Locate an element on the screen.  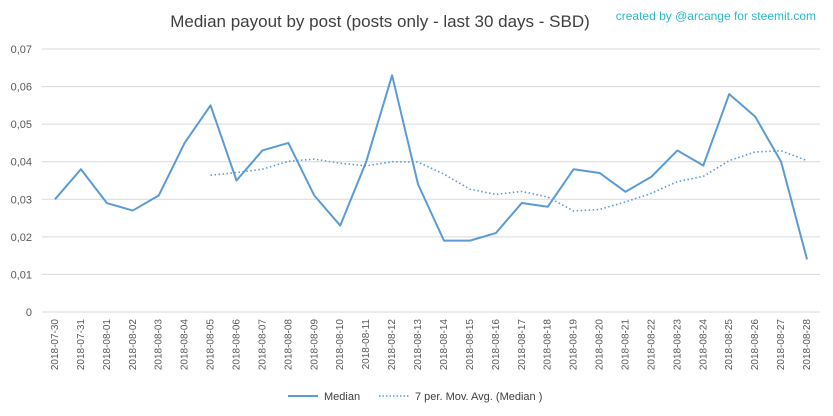
x-tick-label: 2018-08-28 is located at coordinates (807, 345).